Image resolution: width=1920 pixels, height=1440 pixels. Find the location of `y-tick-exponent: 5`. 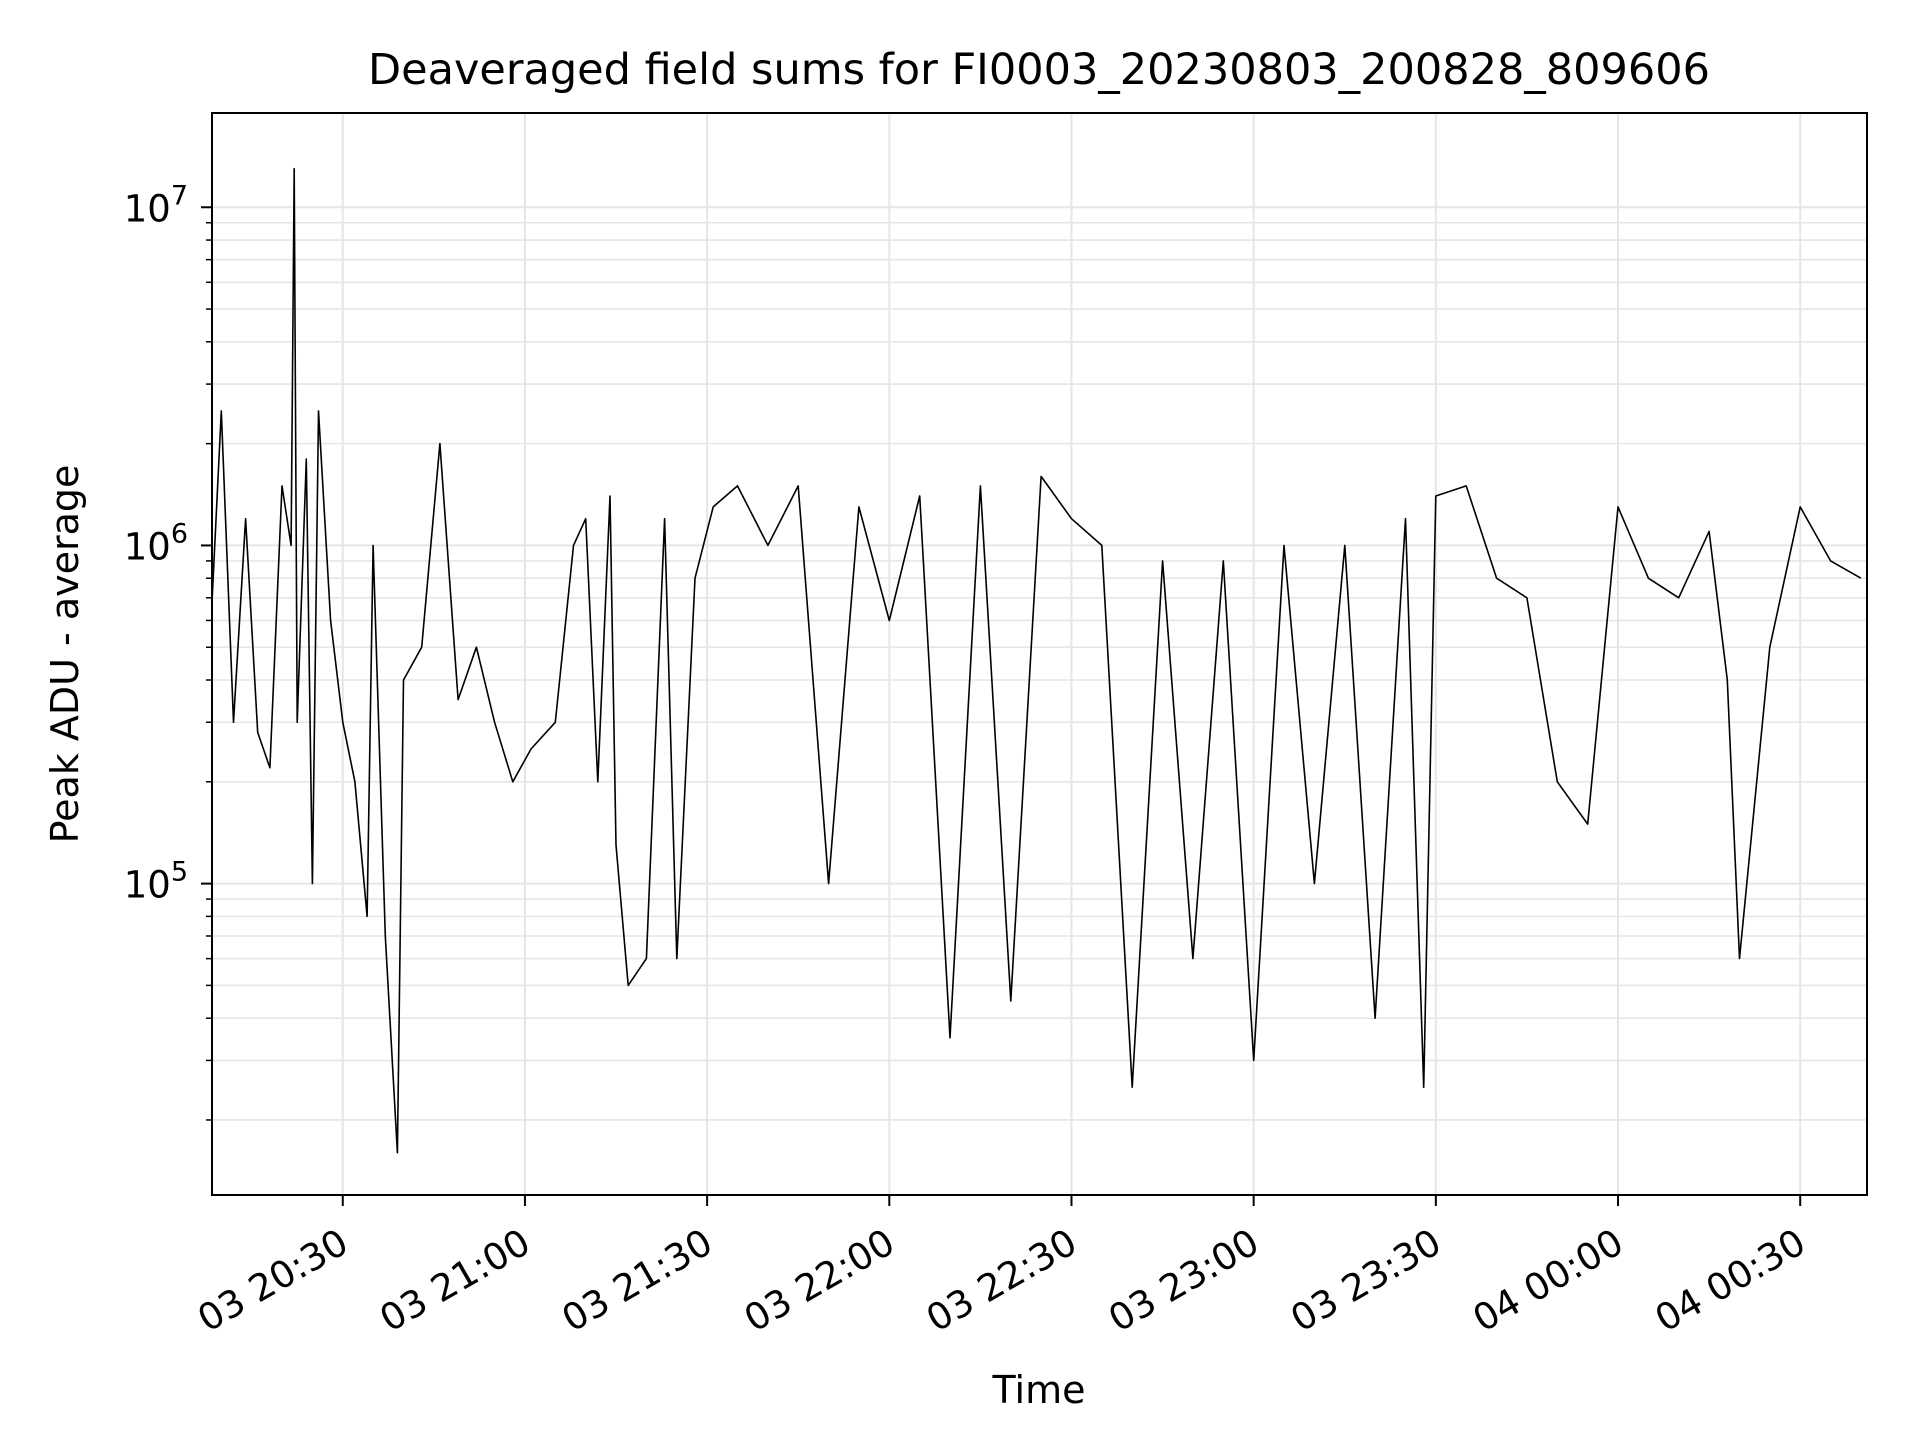

y-tick-exponent: 5 is located at coordinates (179, 872).